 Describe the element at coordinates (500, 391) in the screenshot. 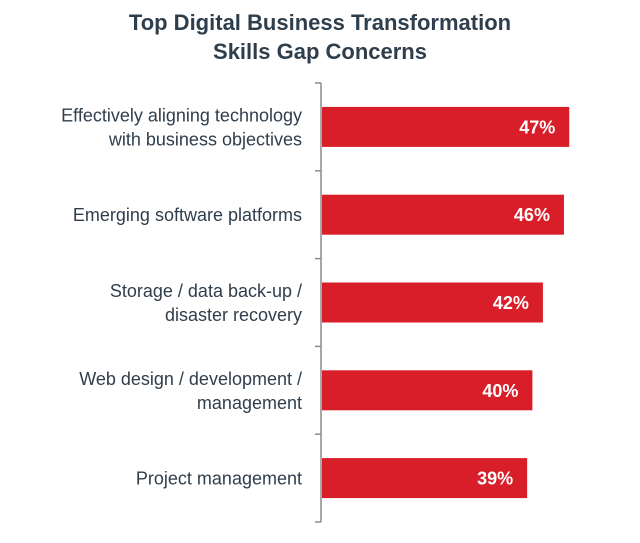

I see `data-label-4: 40%` at that location.